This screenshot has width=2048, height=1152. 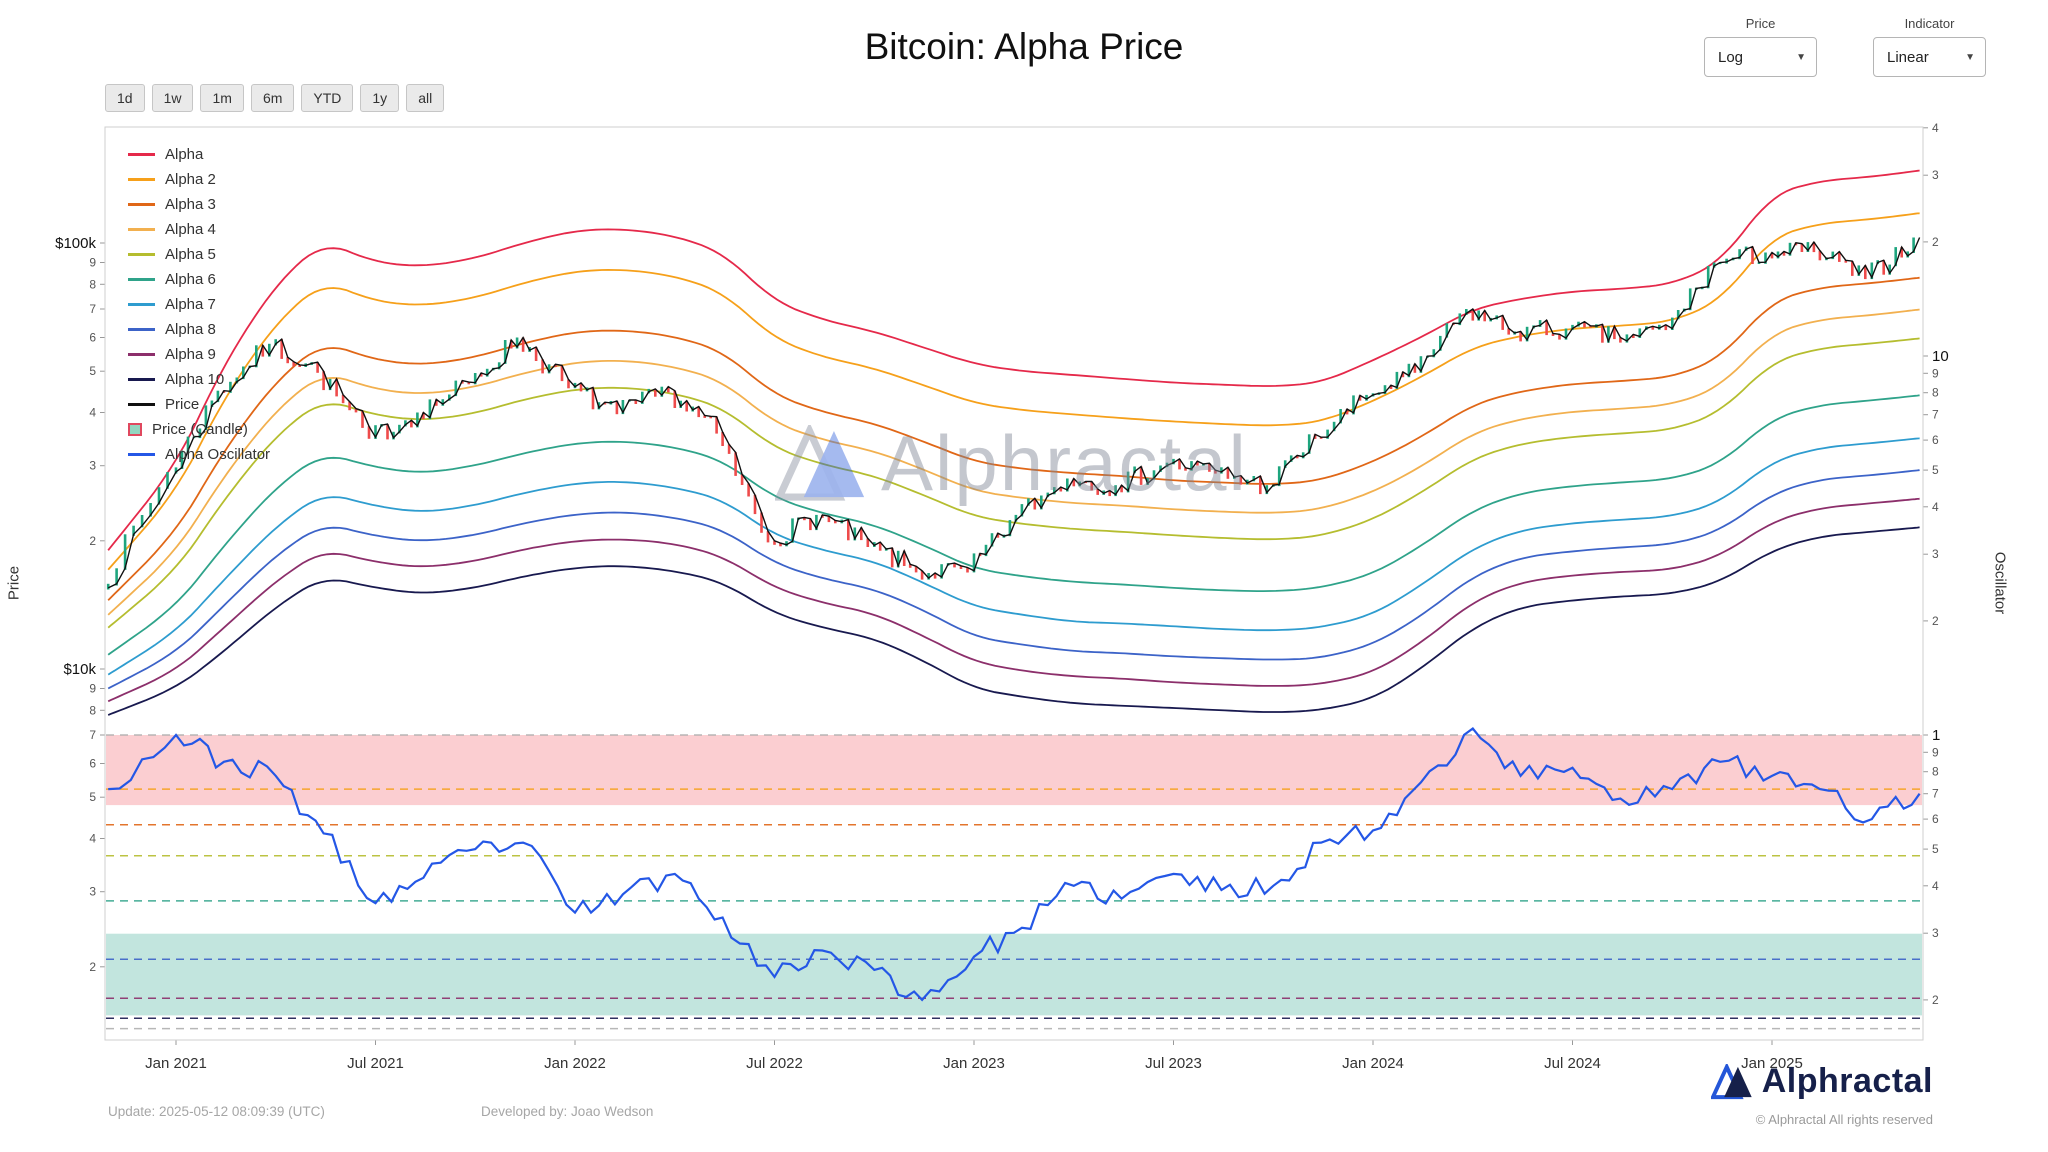 I want to click on legend-item-alpha-8: Alpha 8, so click(x=199, y=329).